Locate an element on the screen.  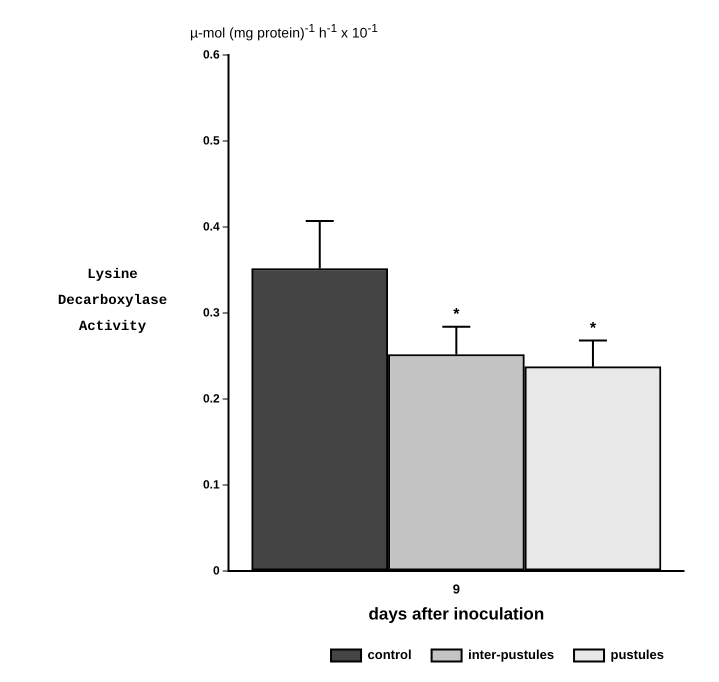
legend-label: control is located at coordinates (390, 654).